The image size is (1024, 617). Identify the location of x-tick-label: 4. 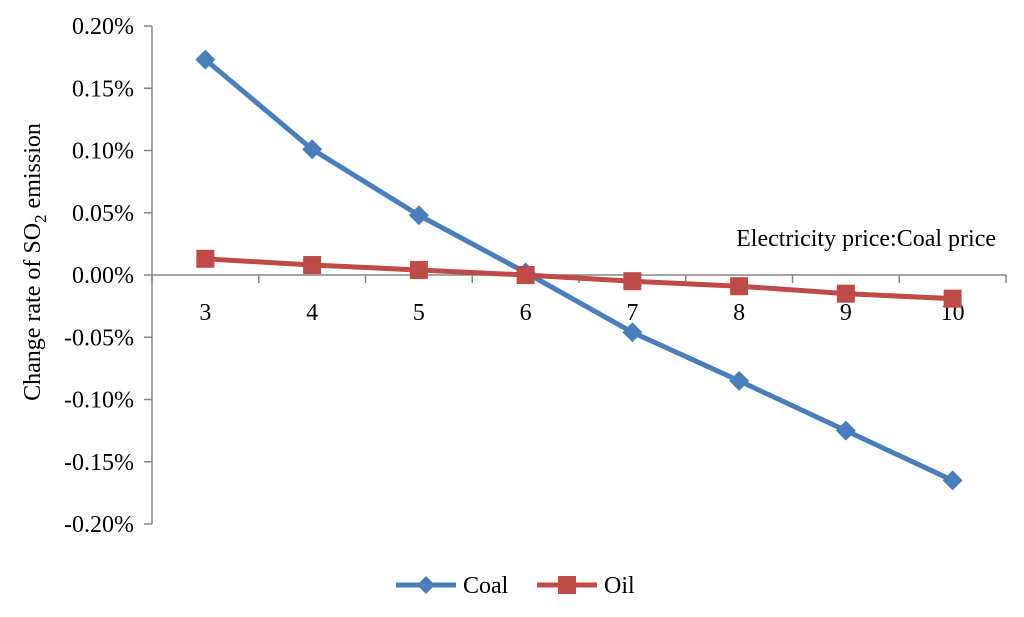
(312, 313).